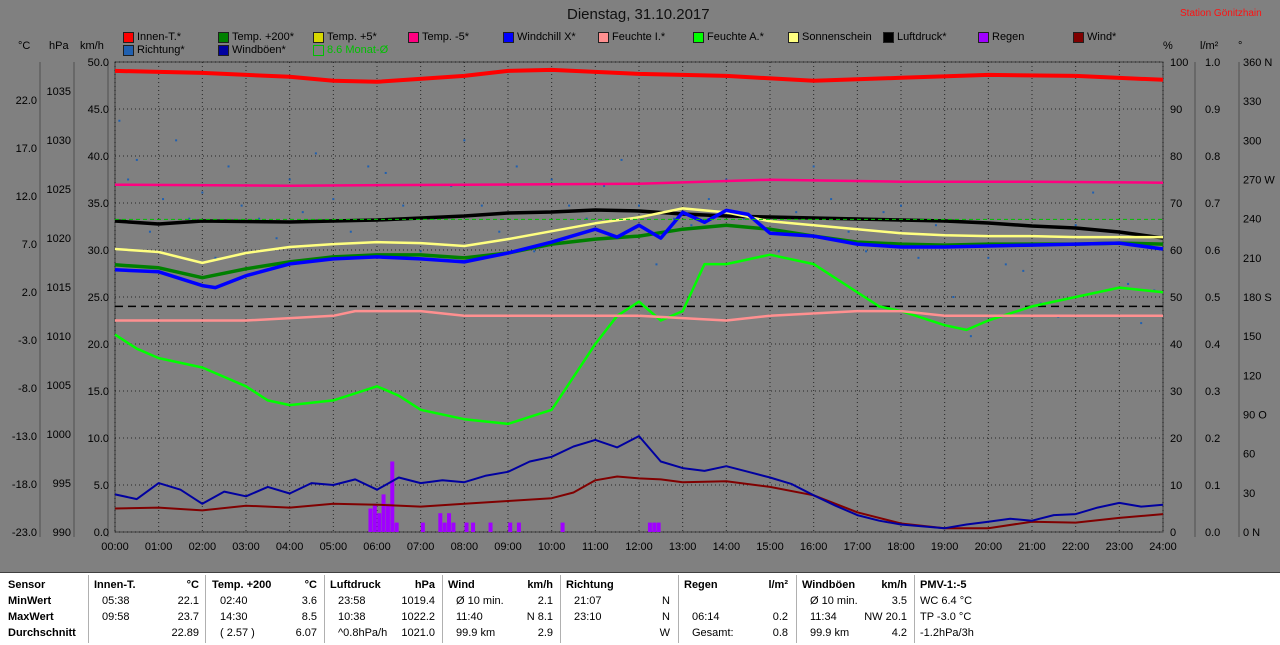 This screenshot has height=645, width=1280. Describe the element at coordinates (345, 37) in the screenshot. I see `legend-item-temp-5: Temp. +5*` at that location.